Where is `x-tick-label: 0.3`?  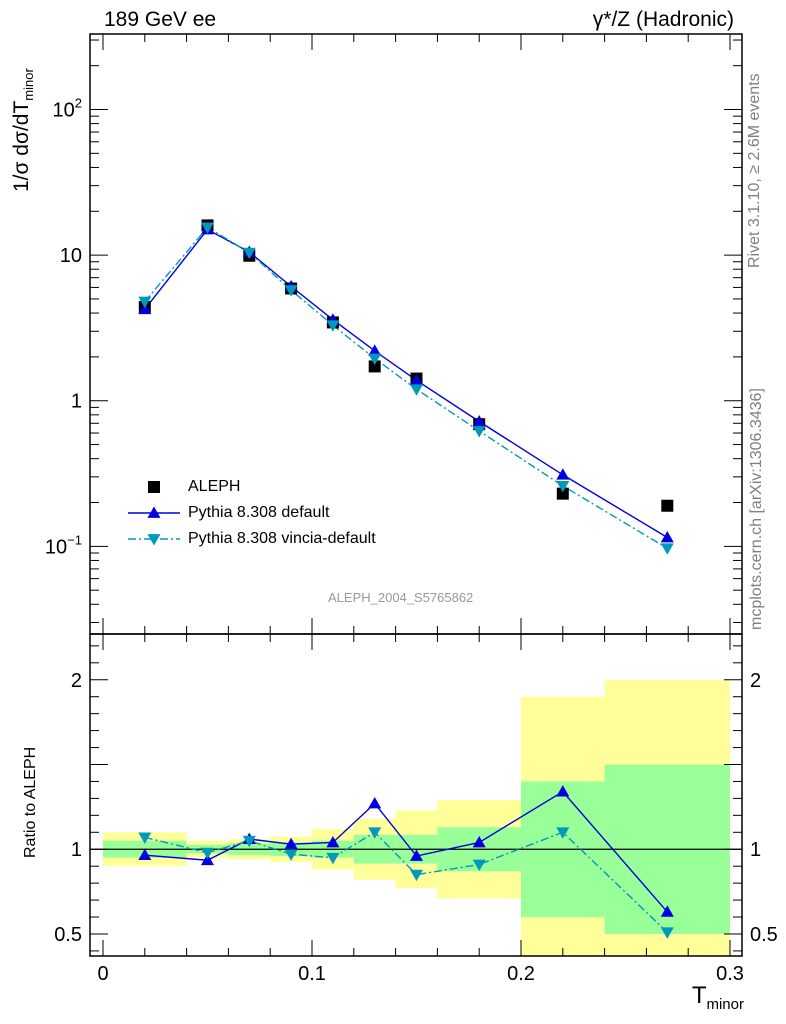 x-tick-label: 0.3 is located at coordinates (730, 974).